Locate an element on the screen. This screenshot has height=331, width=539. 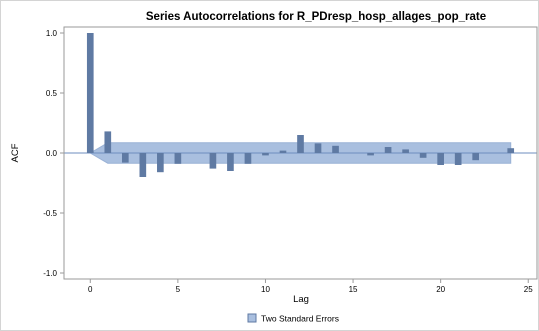
legend: Two Standard Errors is located at coordinates (293, 318).